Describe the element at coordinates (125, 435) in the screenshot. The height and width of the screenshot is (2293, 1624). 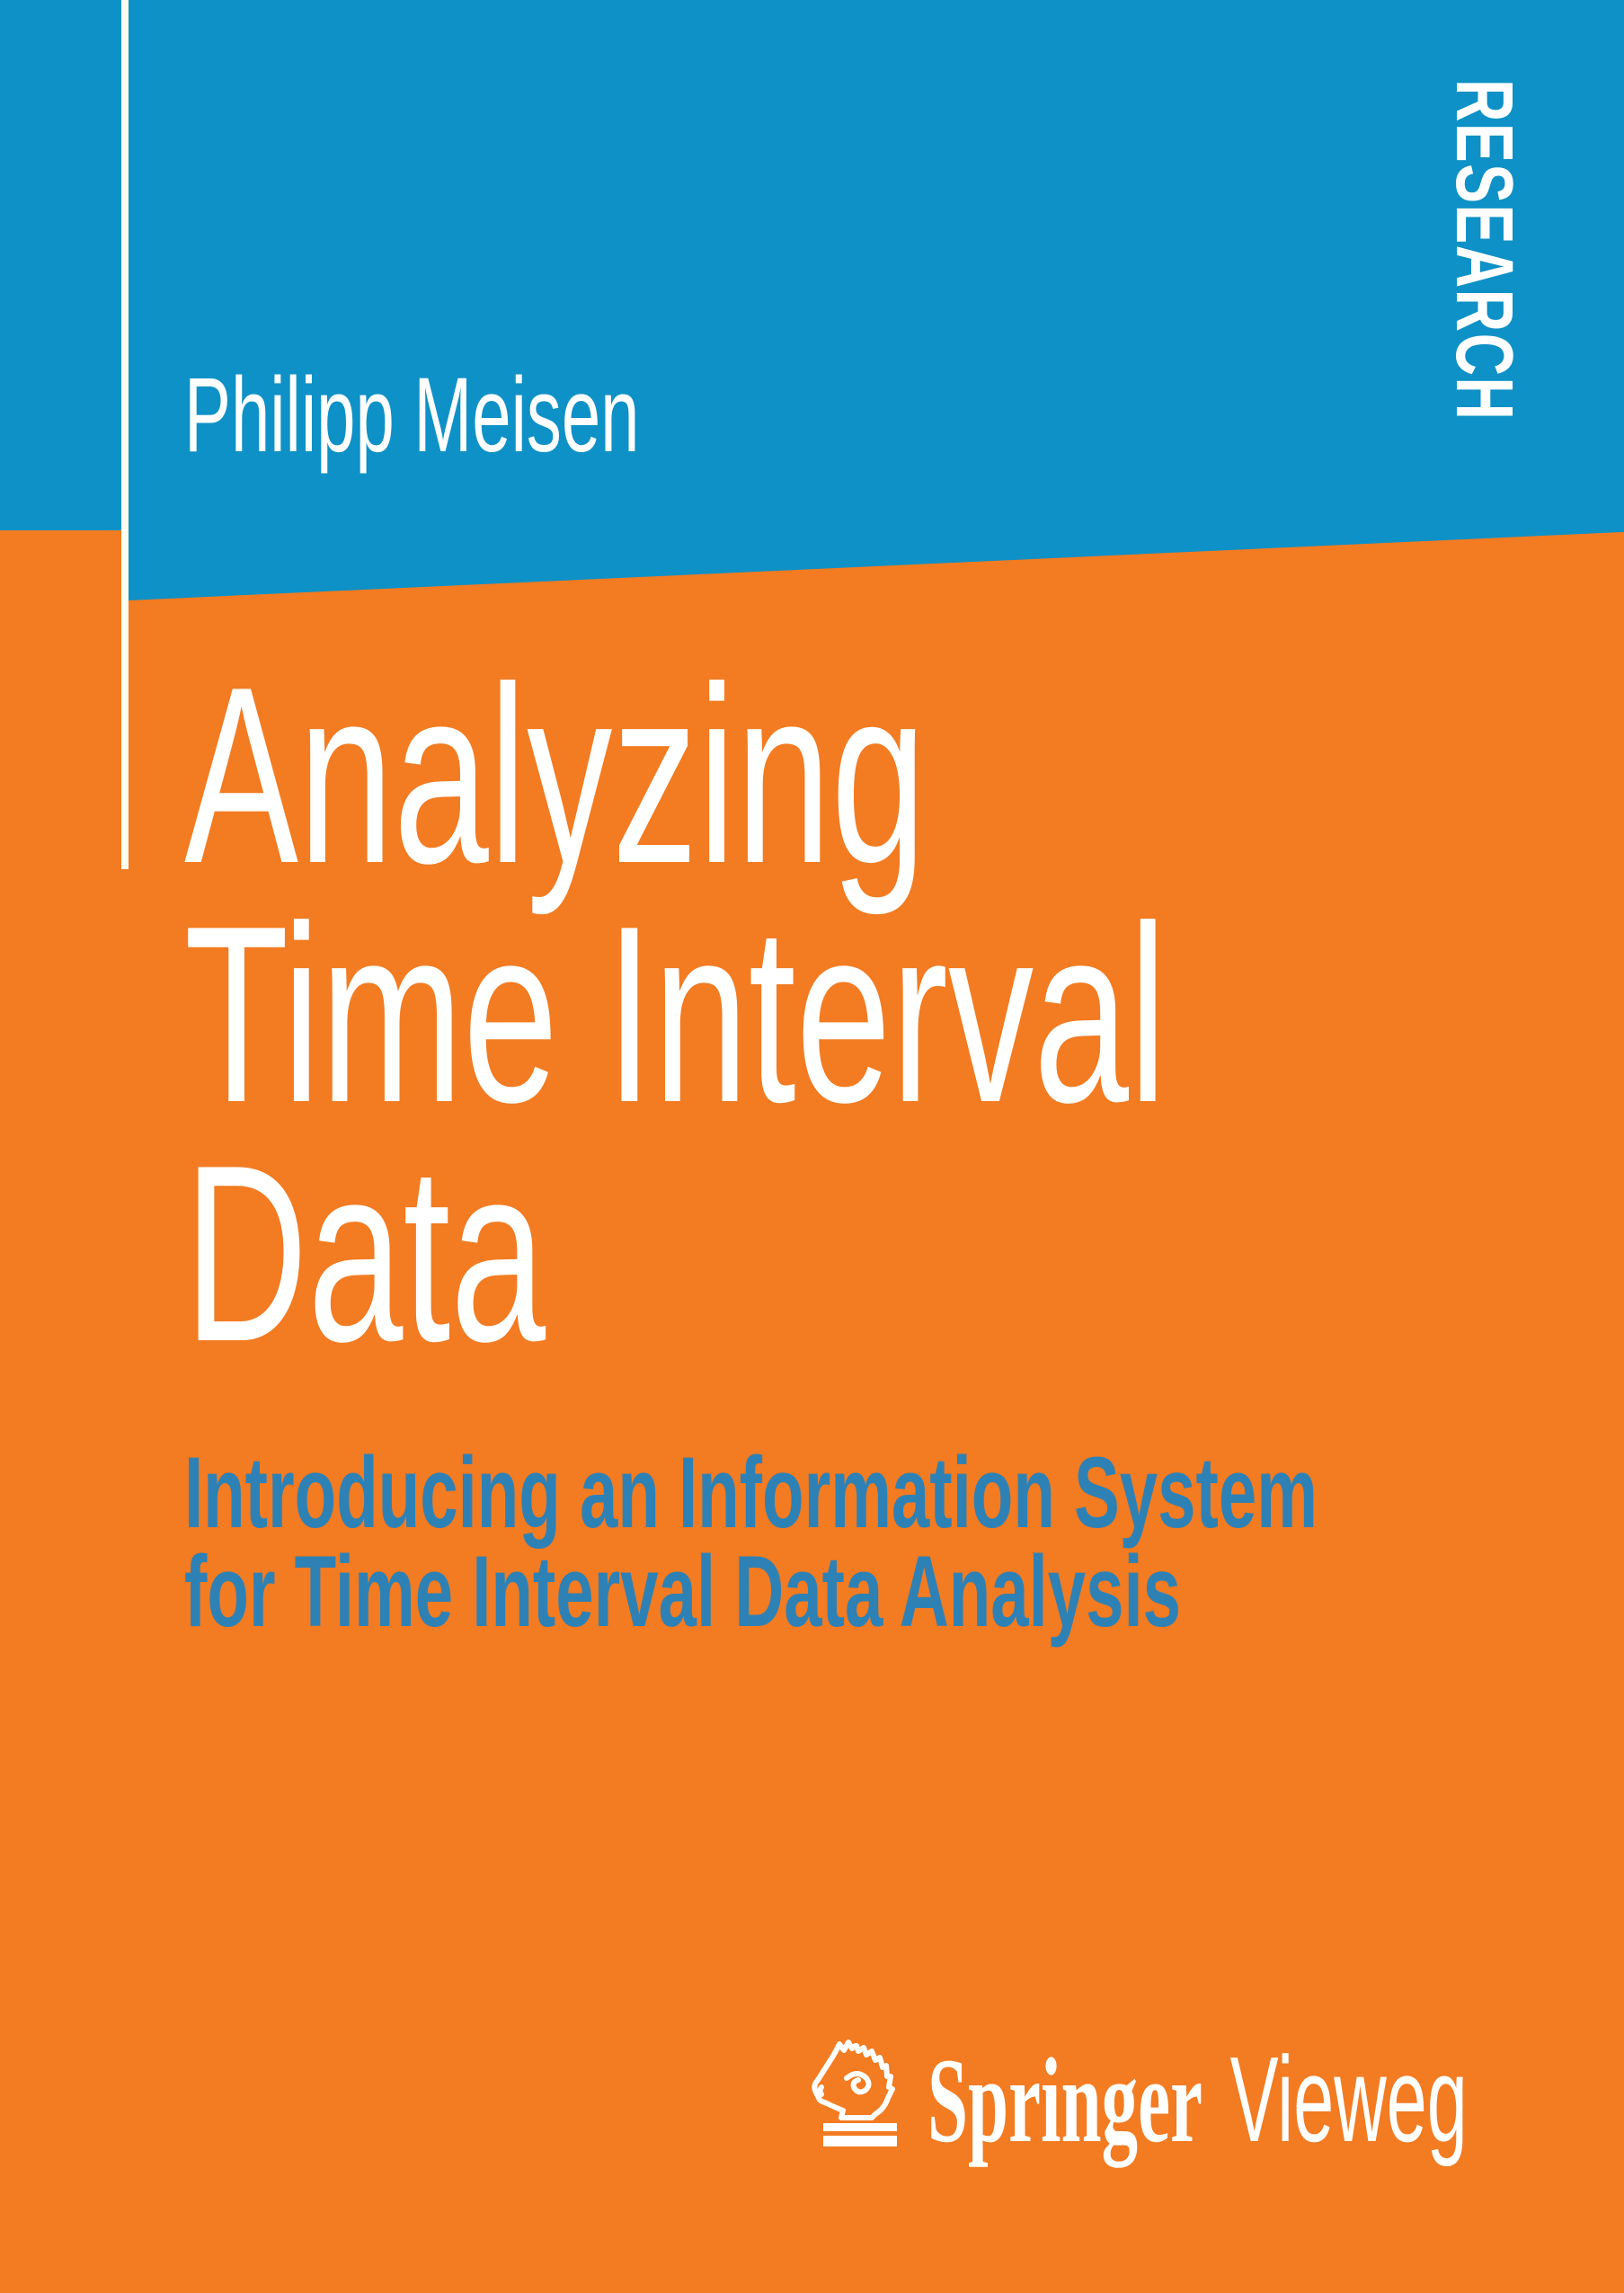
I see `vertical-rule` at that location.